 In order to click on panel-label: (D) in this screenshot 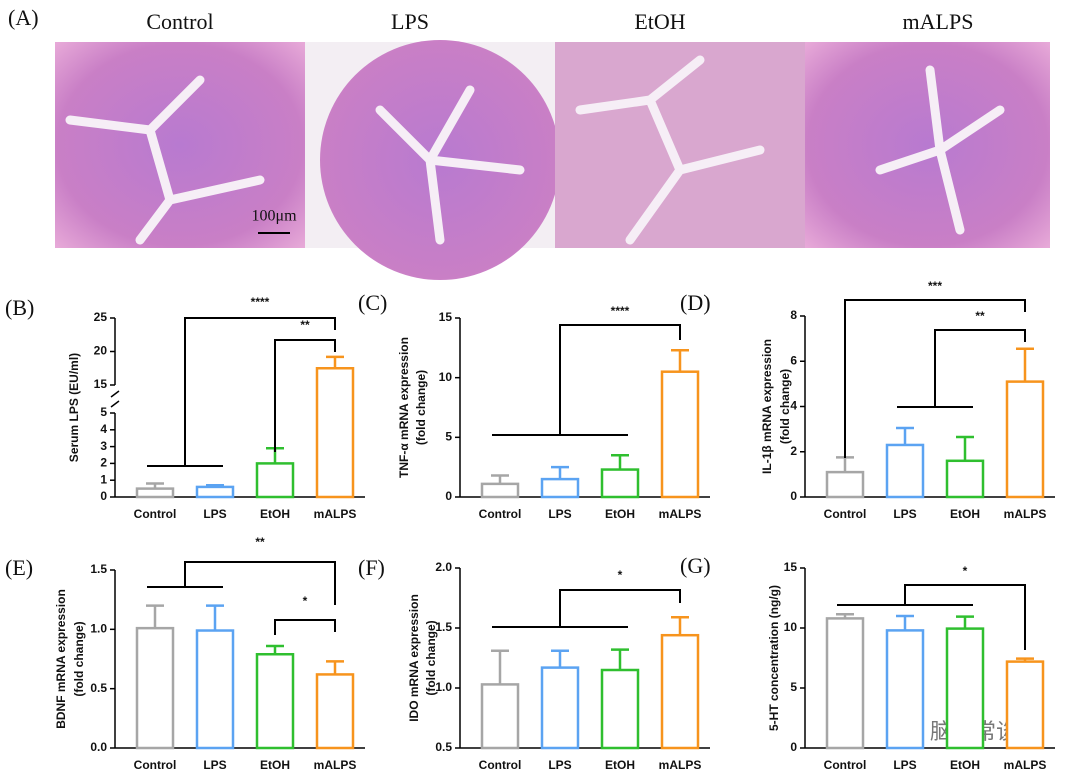, I will do `click(695, 302)`.